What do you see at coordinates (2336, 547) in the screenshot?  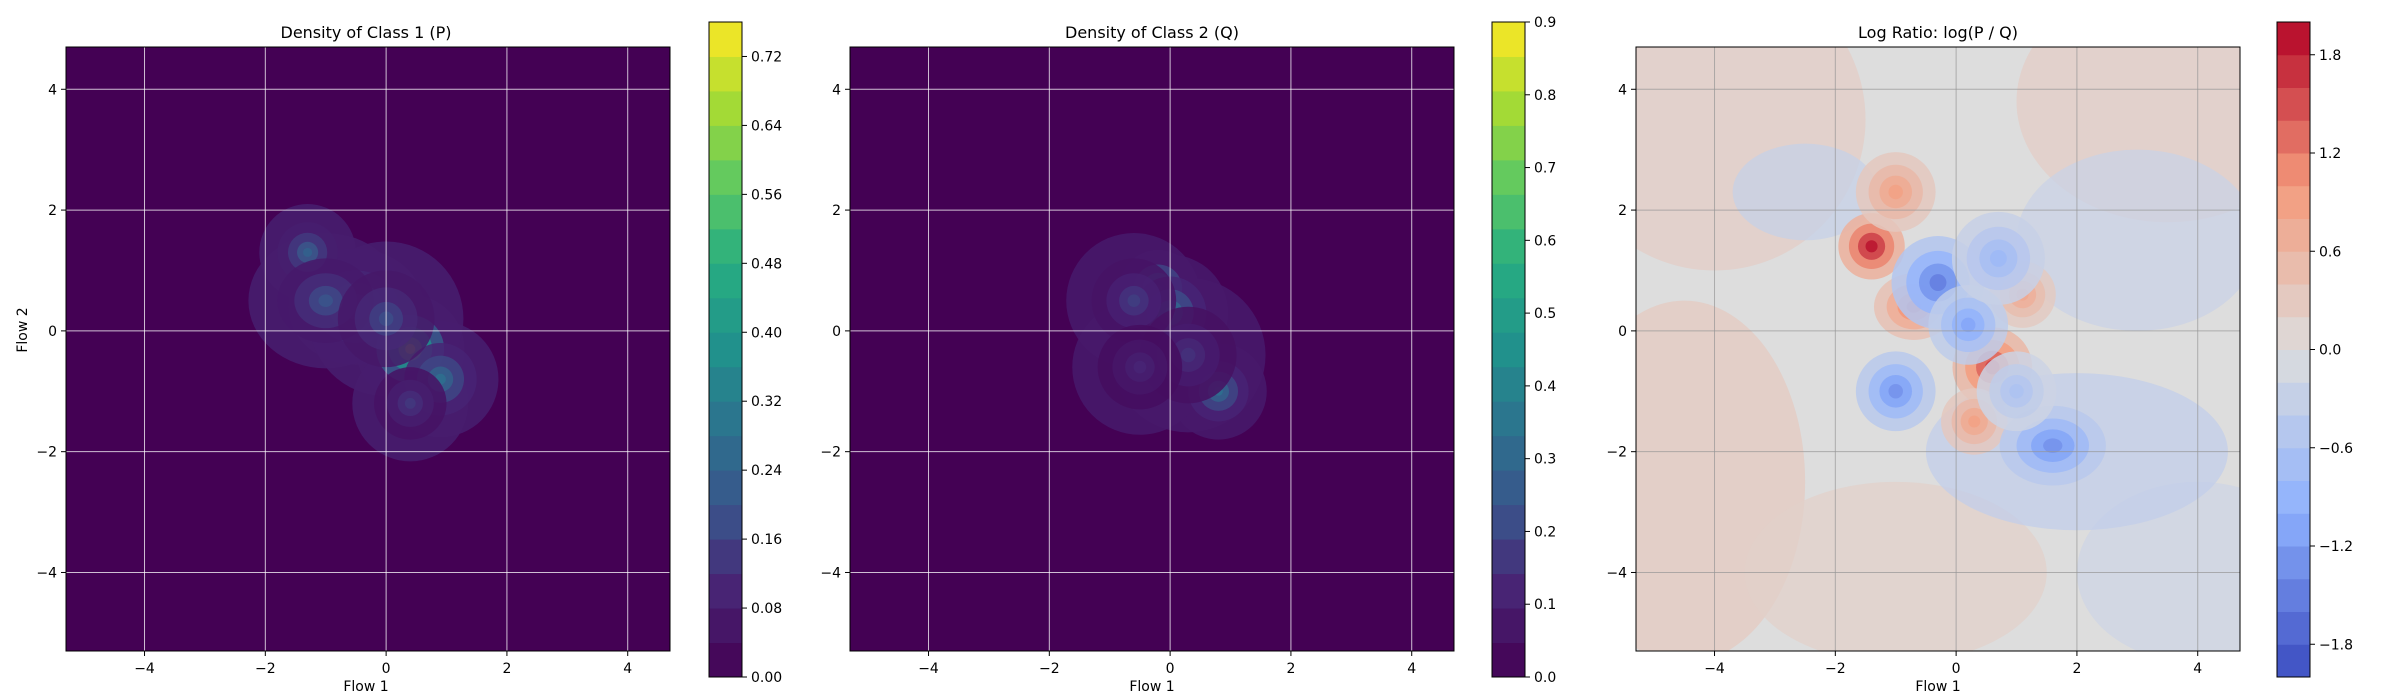 I see `colorbar-tick-label: −1.2` at bounding box center [2336, 547].